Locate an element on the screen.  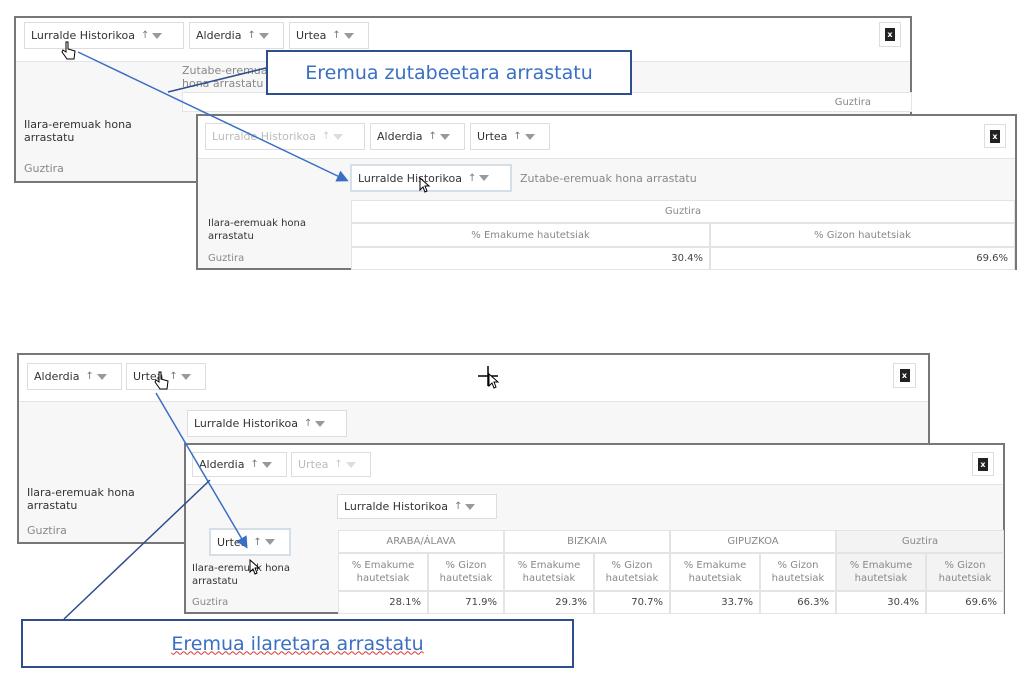
callout-columns: Eremua zutabeetara arrastatu is located at coordinates (449, 72).